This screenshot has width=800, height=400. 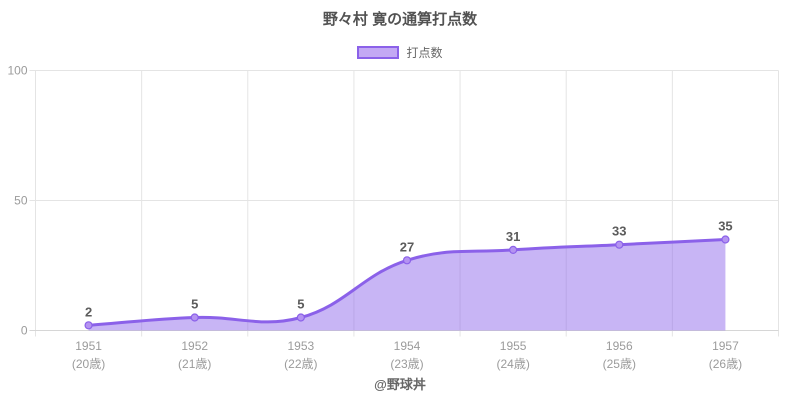 What do you see at coordinates (407, 246) in the screenshot?
I see `data-point-label: 27` at bounding box center [407, 246].